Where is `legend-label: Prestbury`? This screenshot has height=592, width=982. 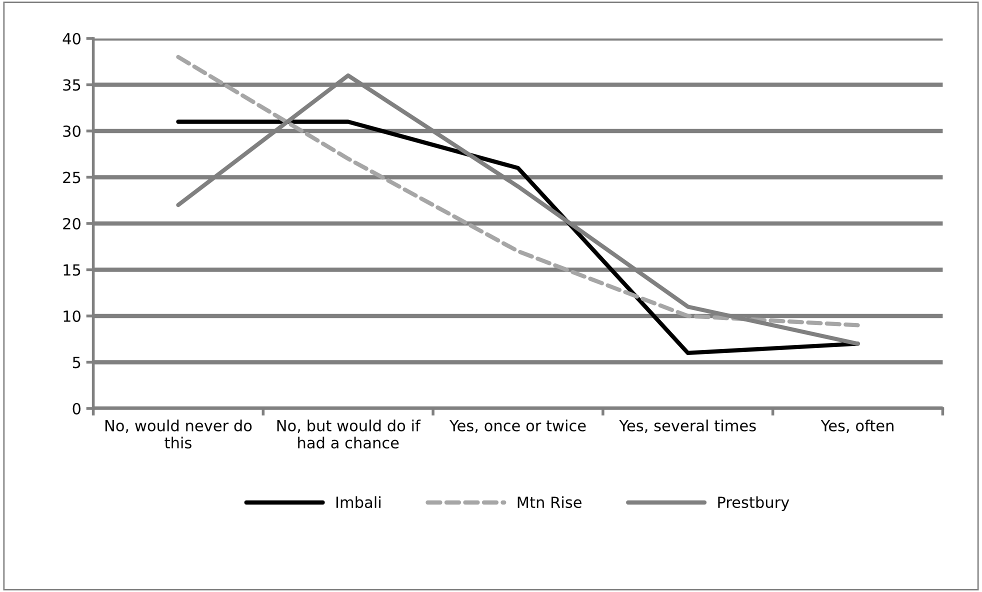 legend-label: Prestbury is located at coordinates (754, 504).